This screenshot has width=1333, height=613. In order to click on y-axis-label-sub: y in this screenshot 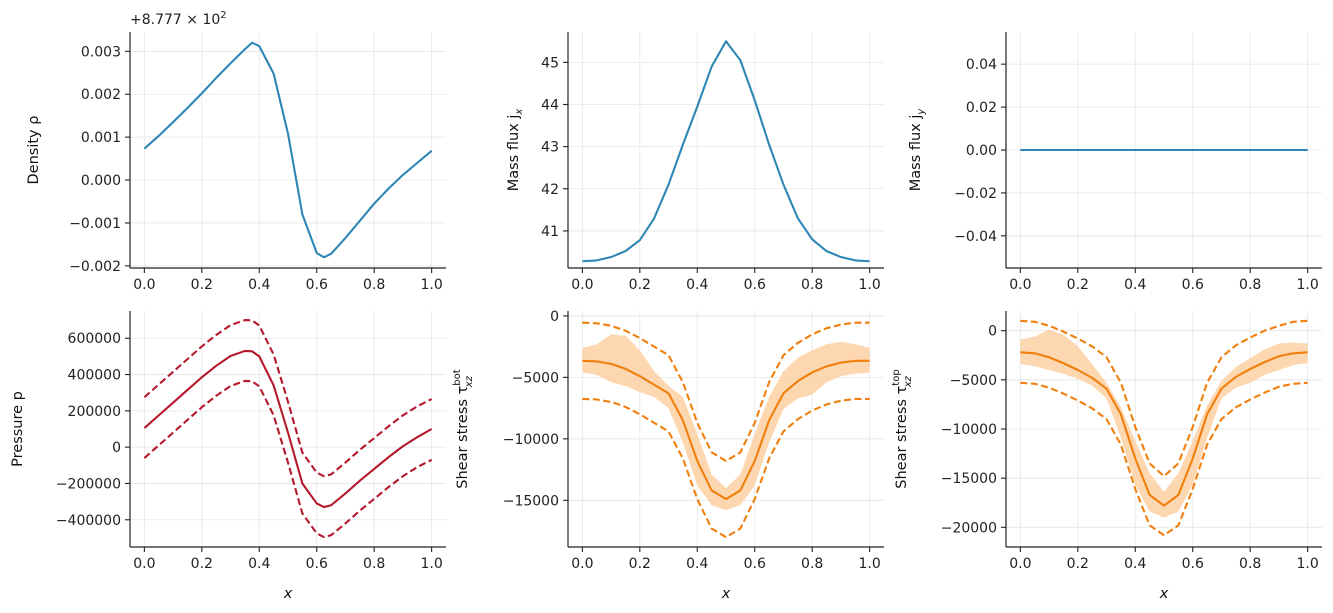, I will do `click(921, 112)`.